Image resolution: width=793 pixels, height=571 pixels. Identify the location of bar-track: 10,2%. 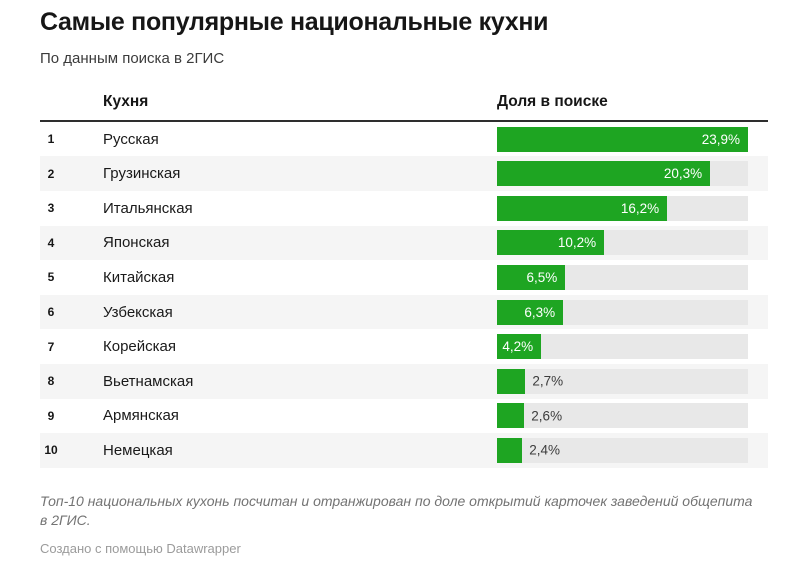
(622, 243).